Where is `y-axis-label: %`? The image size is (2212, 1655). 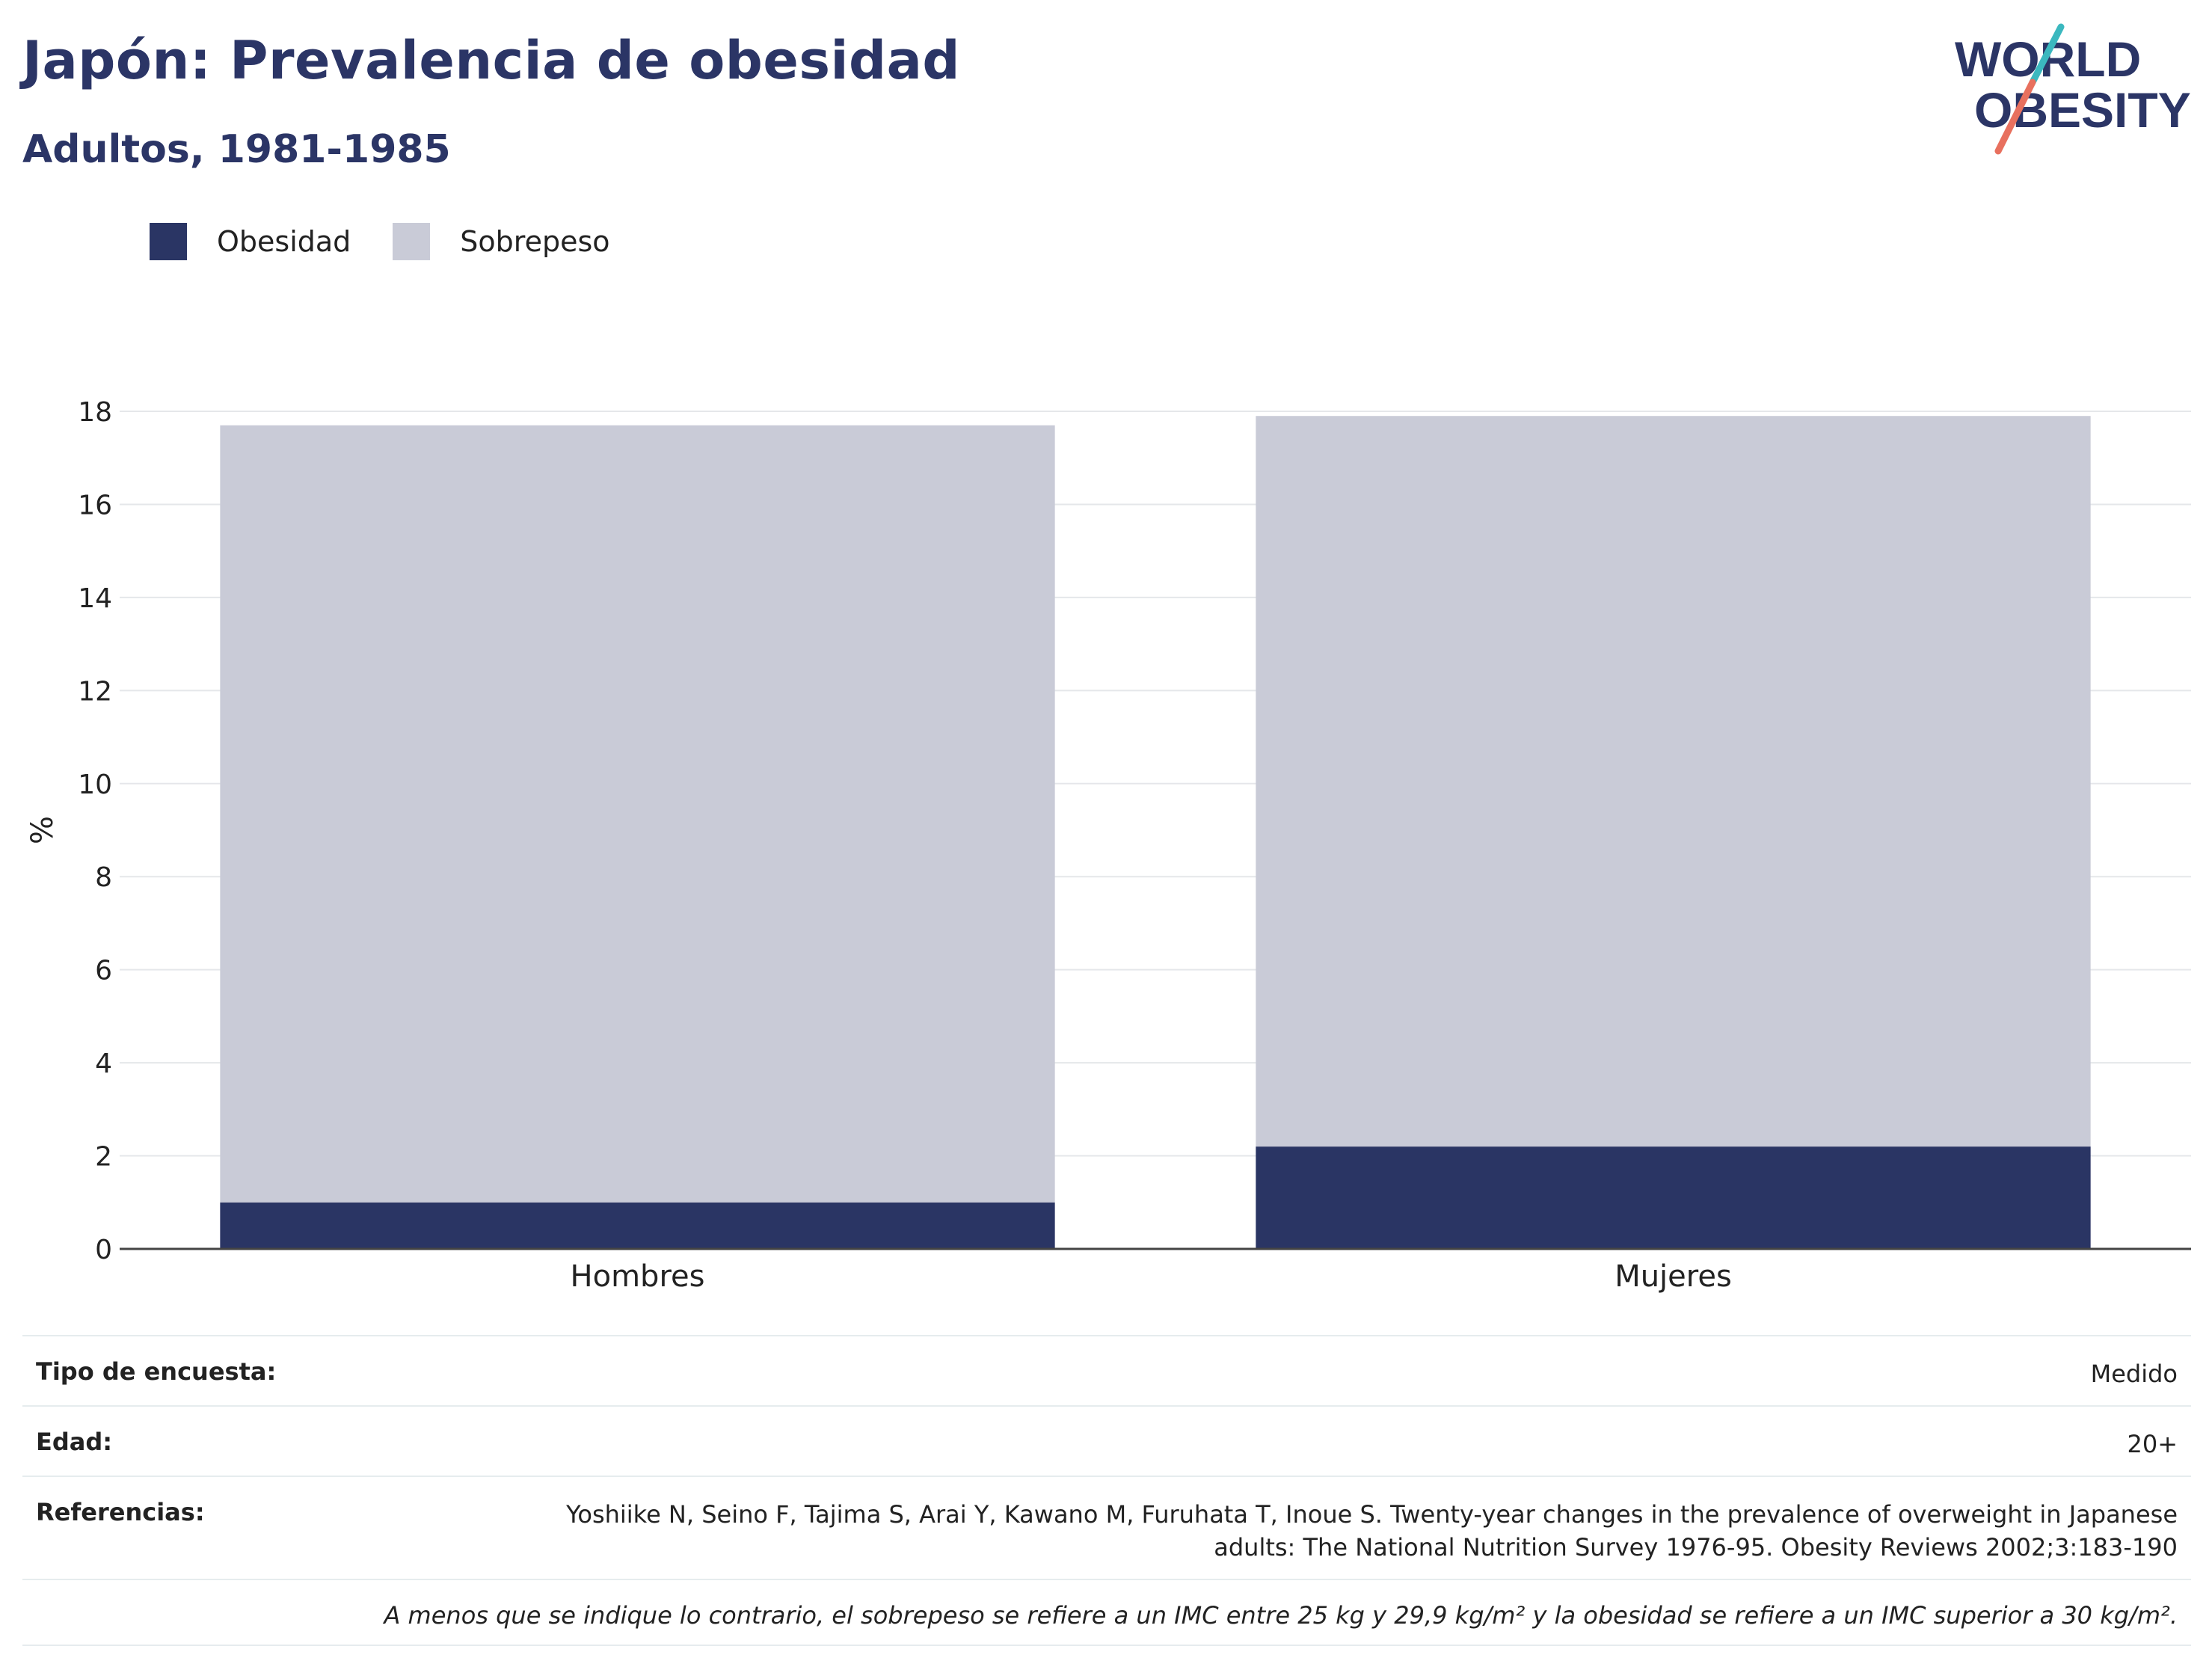 y-axis-label: % is located at coordinates (42, 830).